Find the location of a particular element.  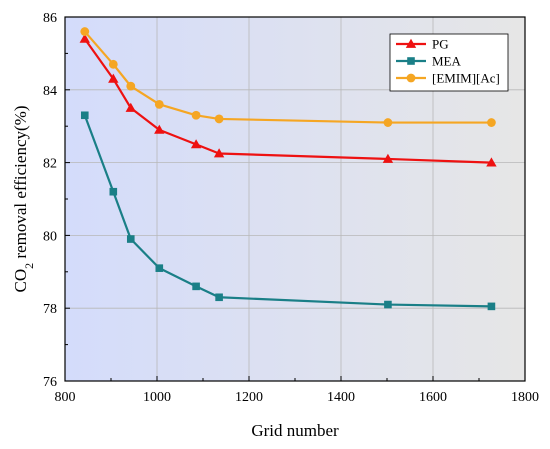

x-axis-title: Grid number is located at coordinates (295, 430).